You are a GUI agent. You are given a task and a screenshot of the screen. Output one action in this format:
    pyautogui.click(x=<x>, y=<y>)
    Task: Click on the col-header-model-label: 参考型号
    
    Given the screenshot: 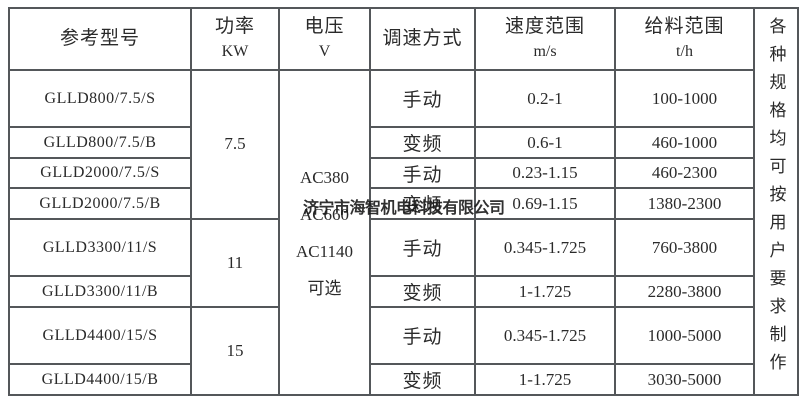 What is the action you would take?
    pyautogui.click(x=99, y=38)
    